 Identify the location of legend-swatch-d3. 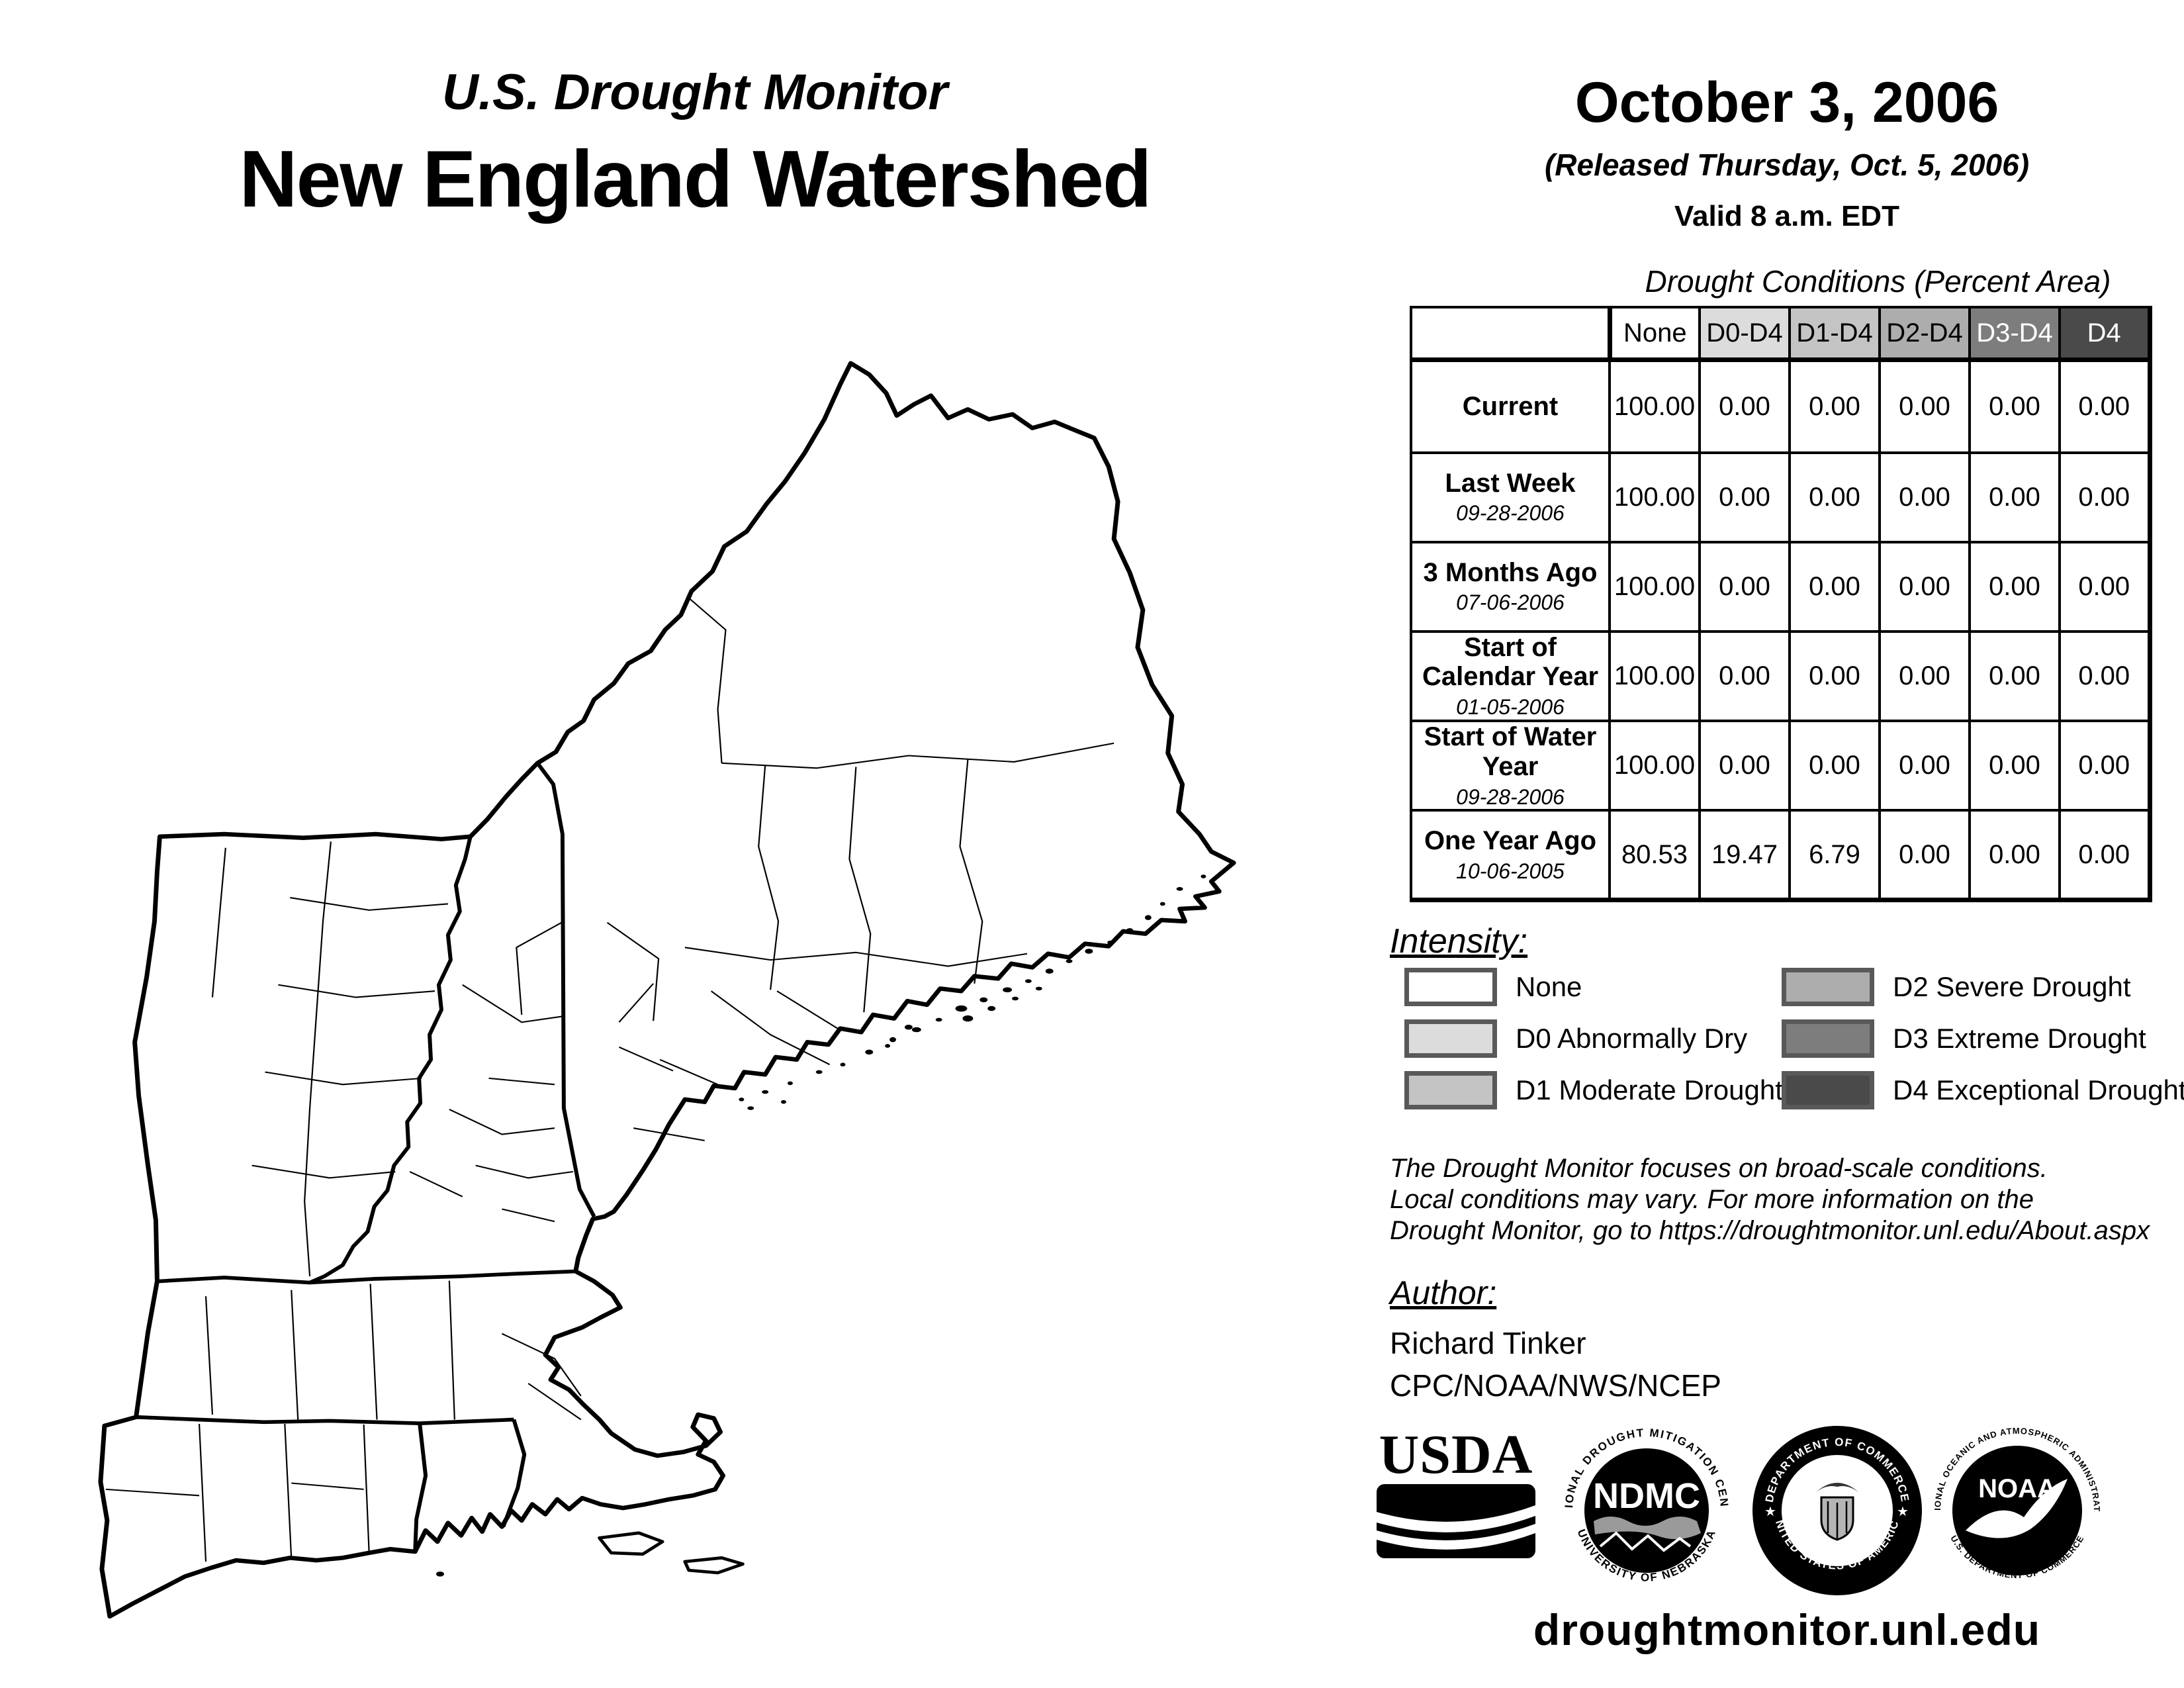
(1828, 1038).